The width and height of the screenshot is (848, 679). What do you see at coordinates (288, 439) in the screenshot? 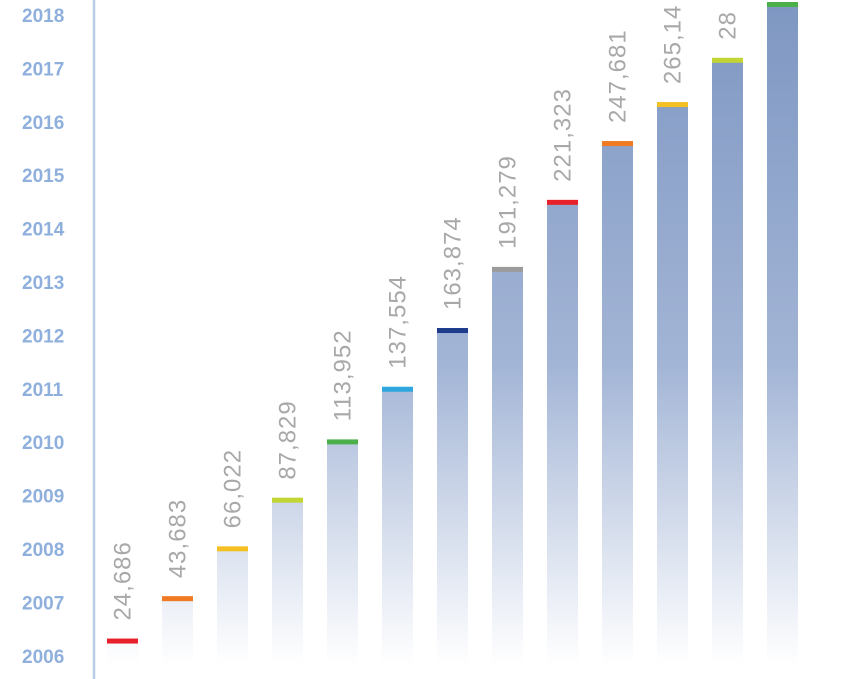
I see `data-label: 87,829` at bounding box center [288, 439].